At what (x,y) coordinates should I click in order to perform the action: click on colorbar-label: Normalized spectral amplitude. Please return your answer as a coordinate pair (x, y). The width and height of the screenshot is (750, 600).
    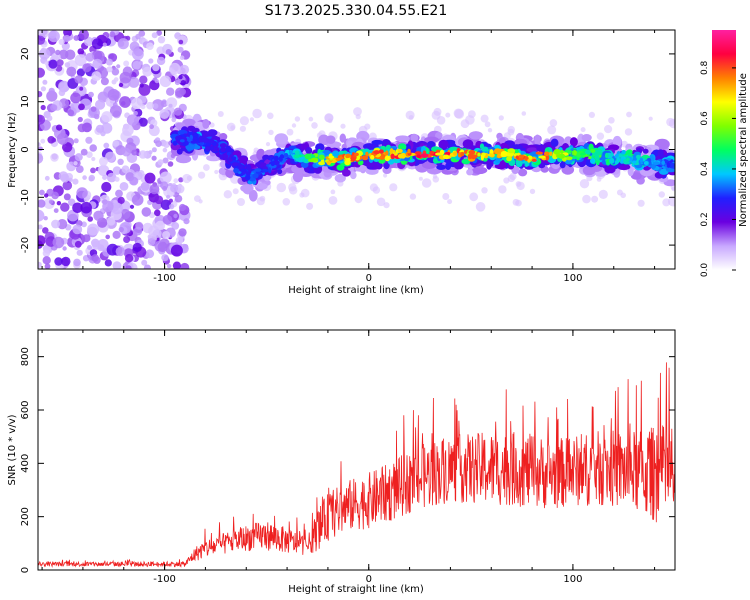
    Looking at the image, I should click on (743, 150).